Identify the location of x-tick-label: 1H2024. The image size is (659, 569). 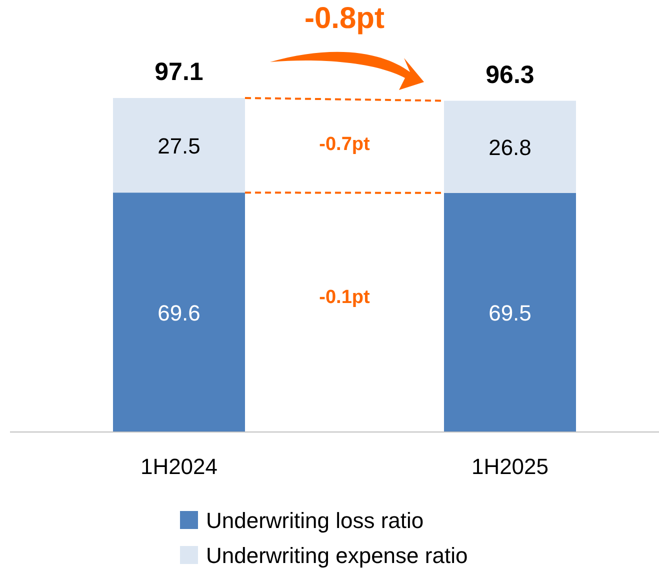
(179, 466).